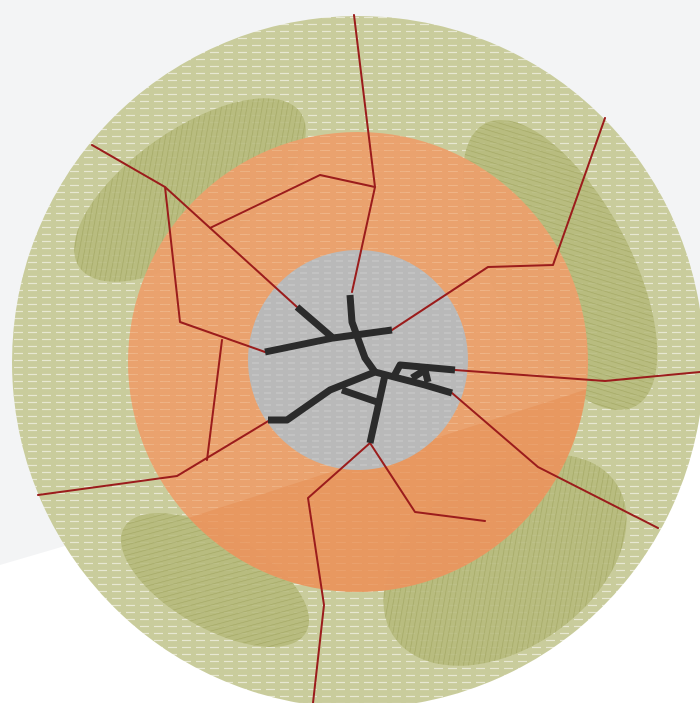 The width and height of the screenshot is (700, 703). I want to click on patch-top-left, so click(190, 190).